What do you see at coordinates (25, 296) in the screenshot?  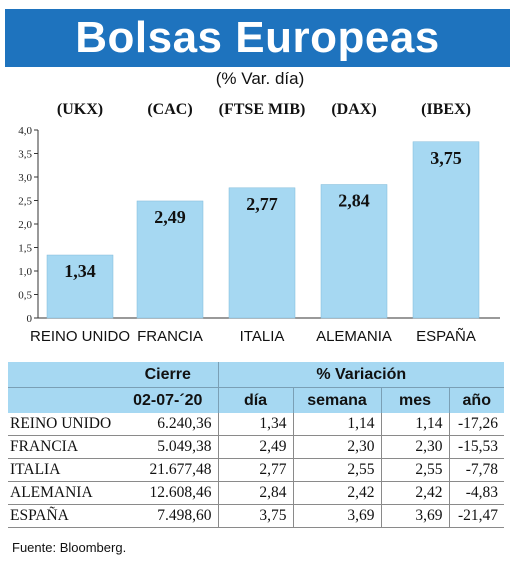 I see `y-tick-label: 0,5` at bounding box center [25, 296].